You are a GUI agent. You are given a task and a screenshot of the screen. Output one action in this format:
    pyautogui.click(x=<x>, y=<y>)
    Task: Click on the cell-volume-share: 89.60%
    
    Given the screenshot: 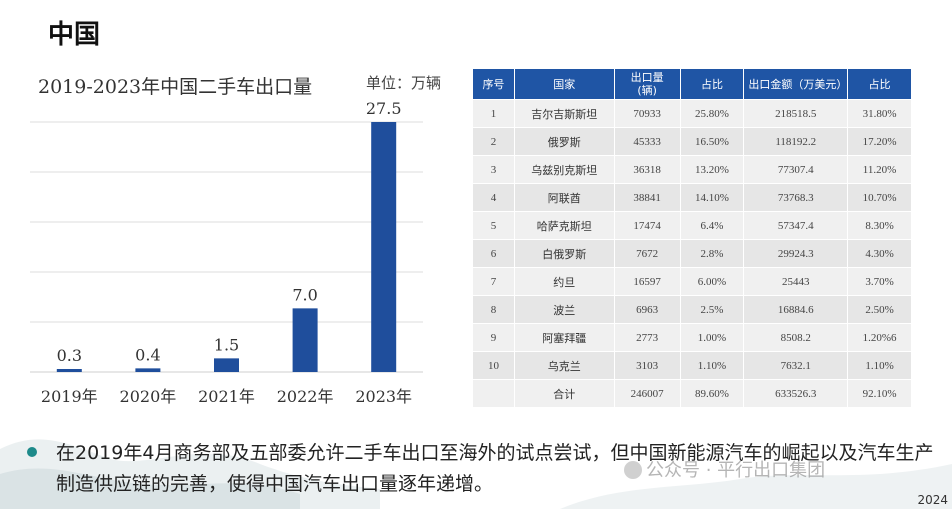 What is the action you would take?
    pyautogui.click(x=712, y=393)
    